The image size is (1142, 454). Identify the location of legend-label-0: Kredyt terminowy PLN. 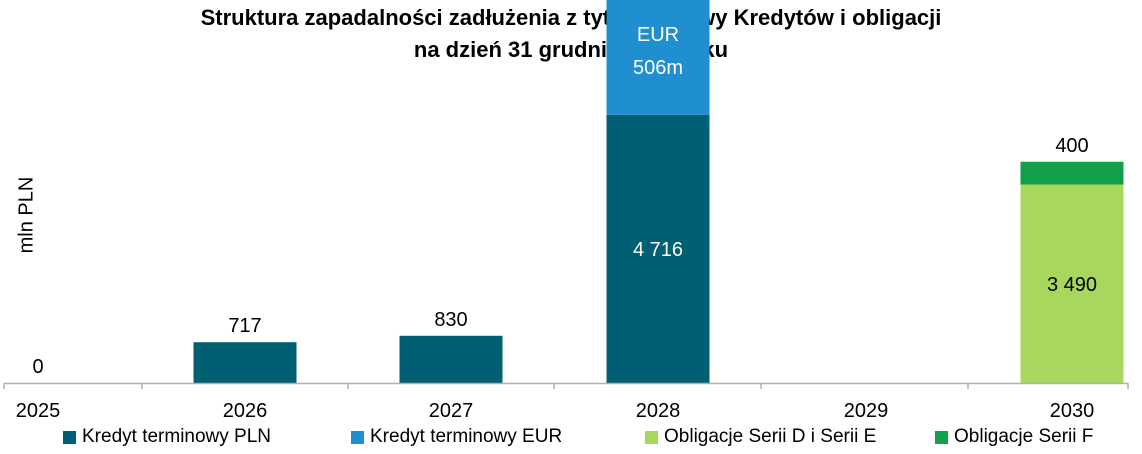
(177, 436).